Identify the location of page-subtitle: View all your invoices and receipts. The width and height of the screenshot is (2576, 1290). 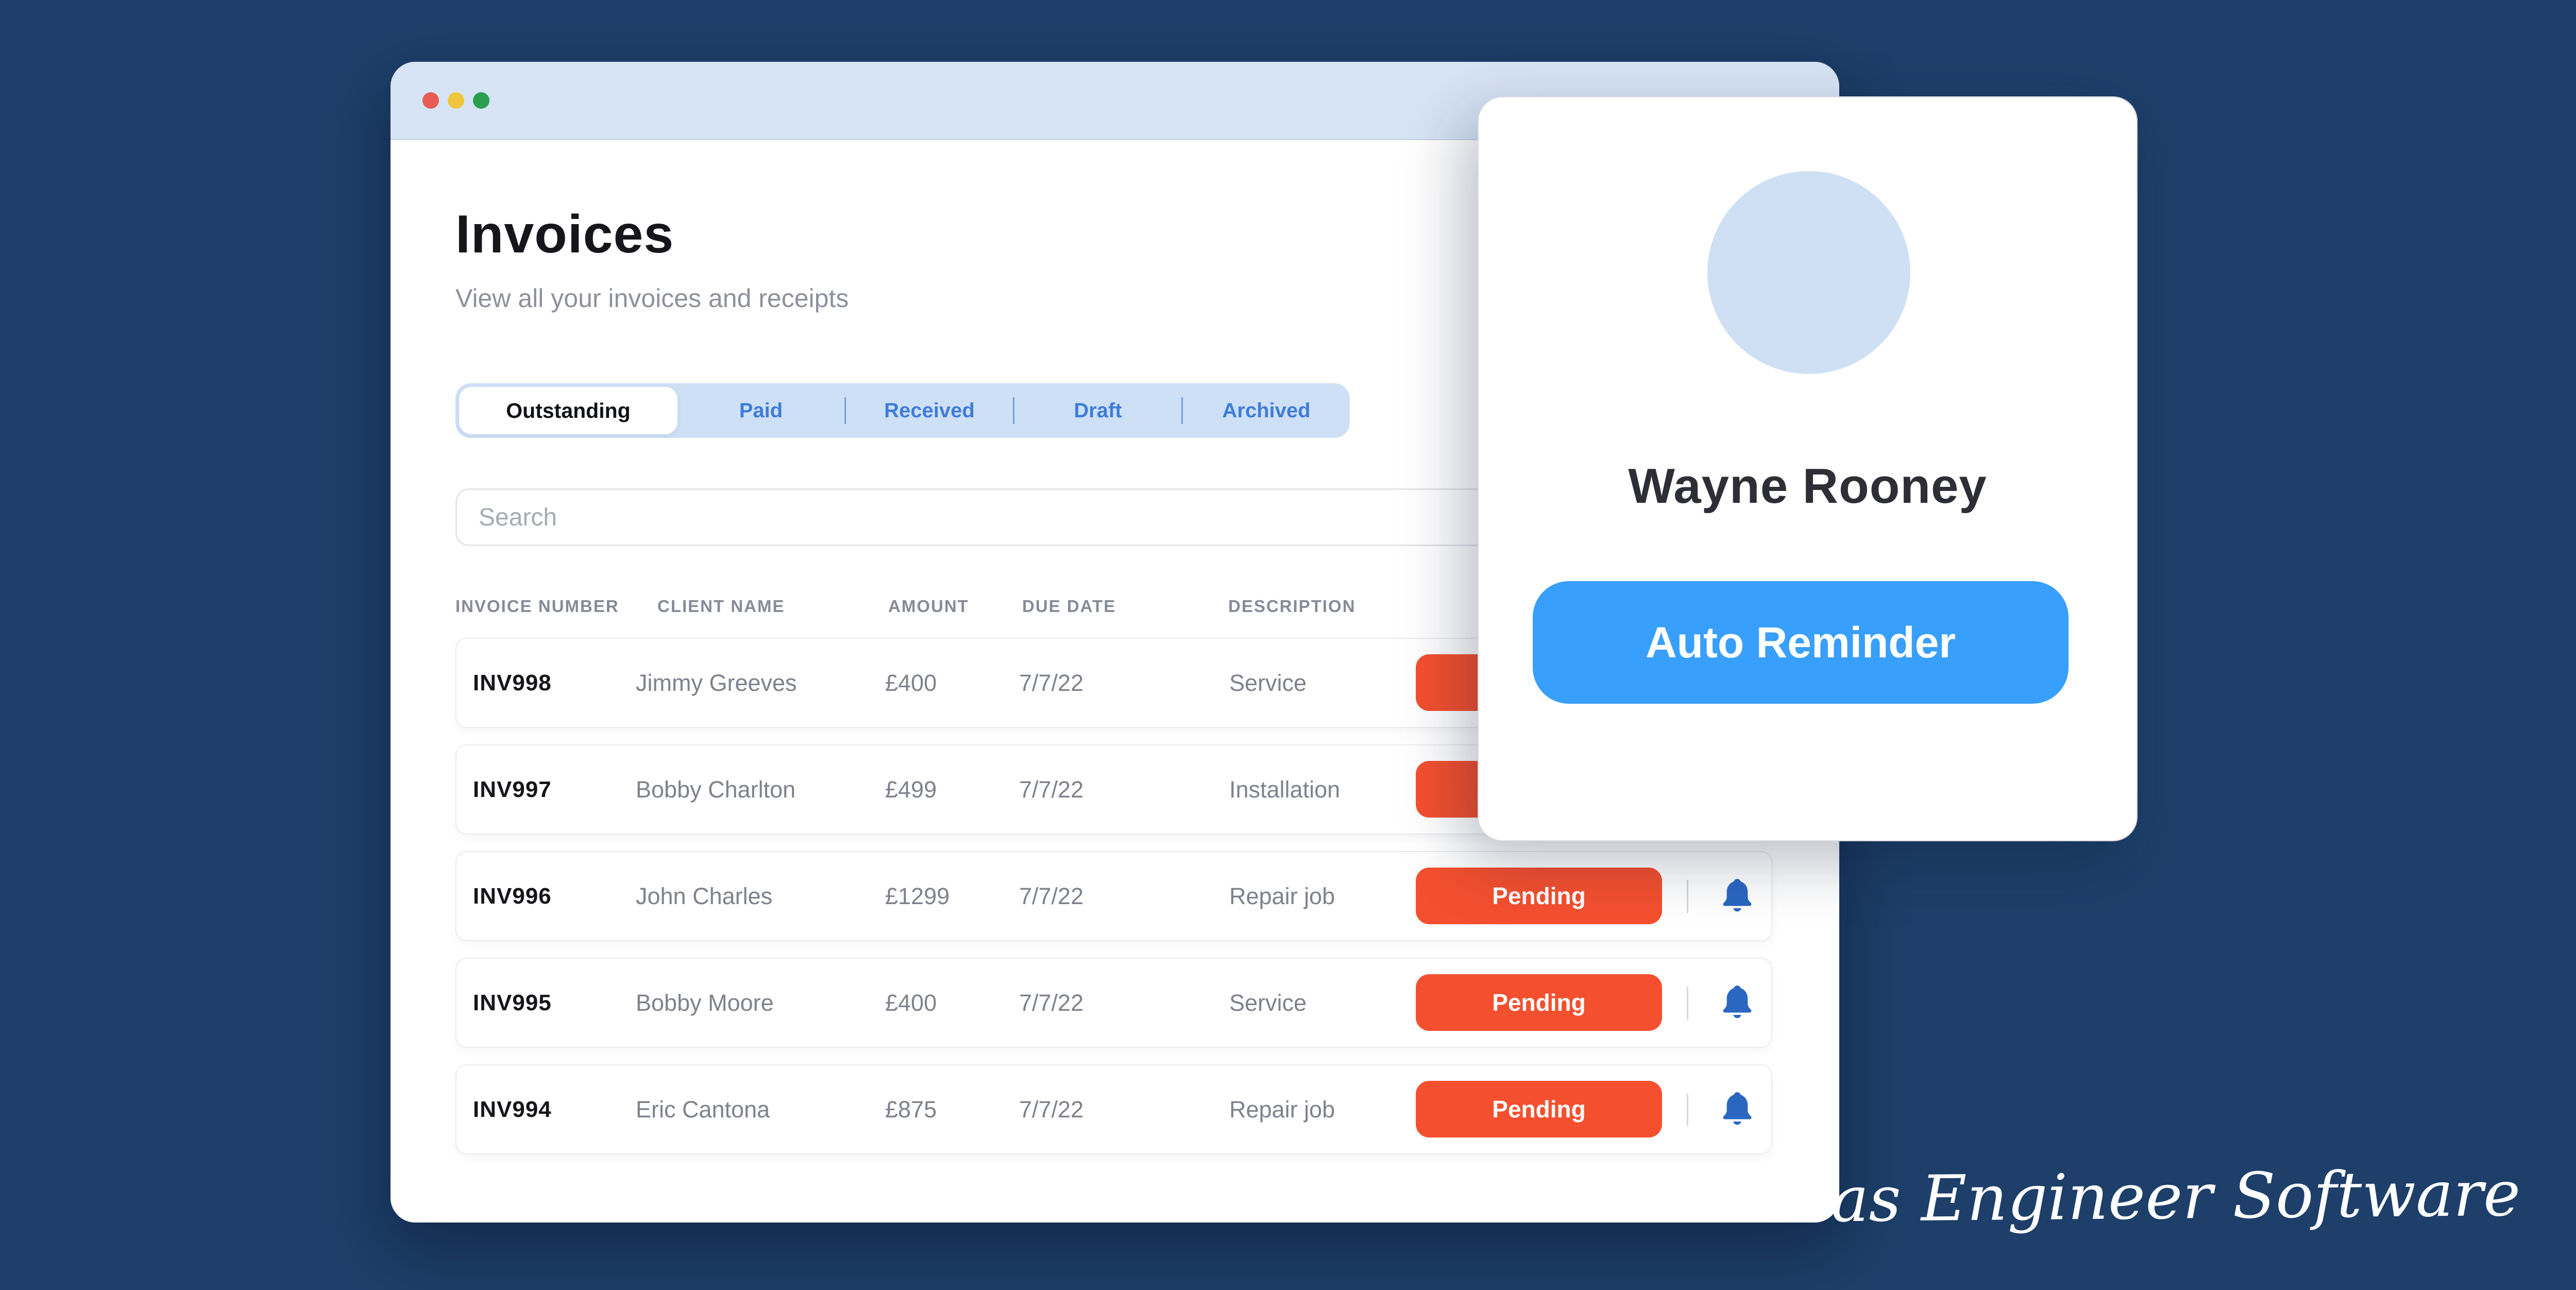
(652, 299).